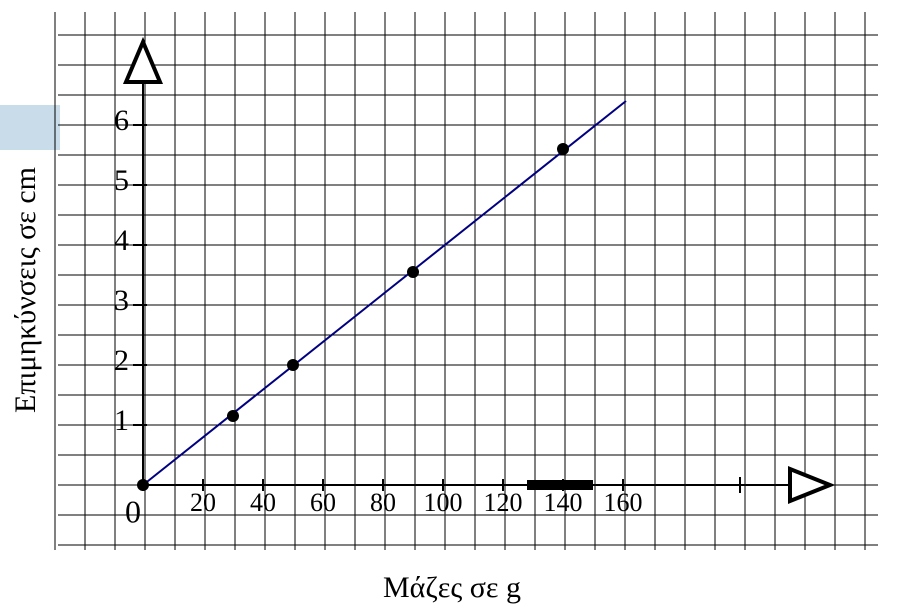 Image resolution: width=910 pixels, height=609 pixels. What do you see at coordinates (383, 502) in the screenshot?
I see `x-tick-label: 80` at bounding box center [383, 502].